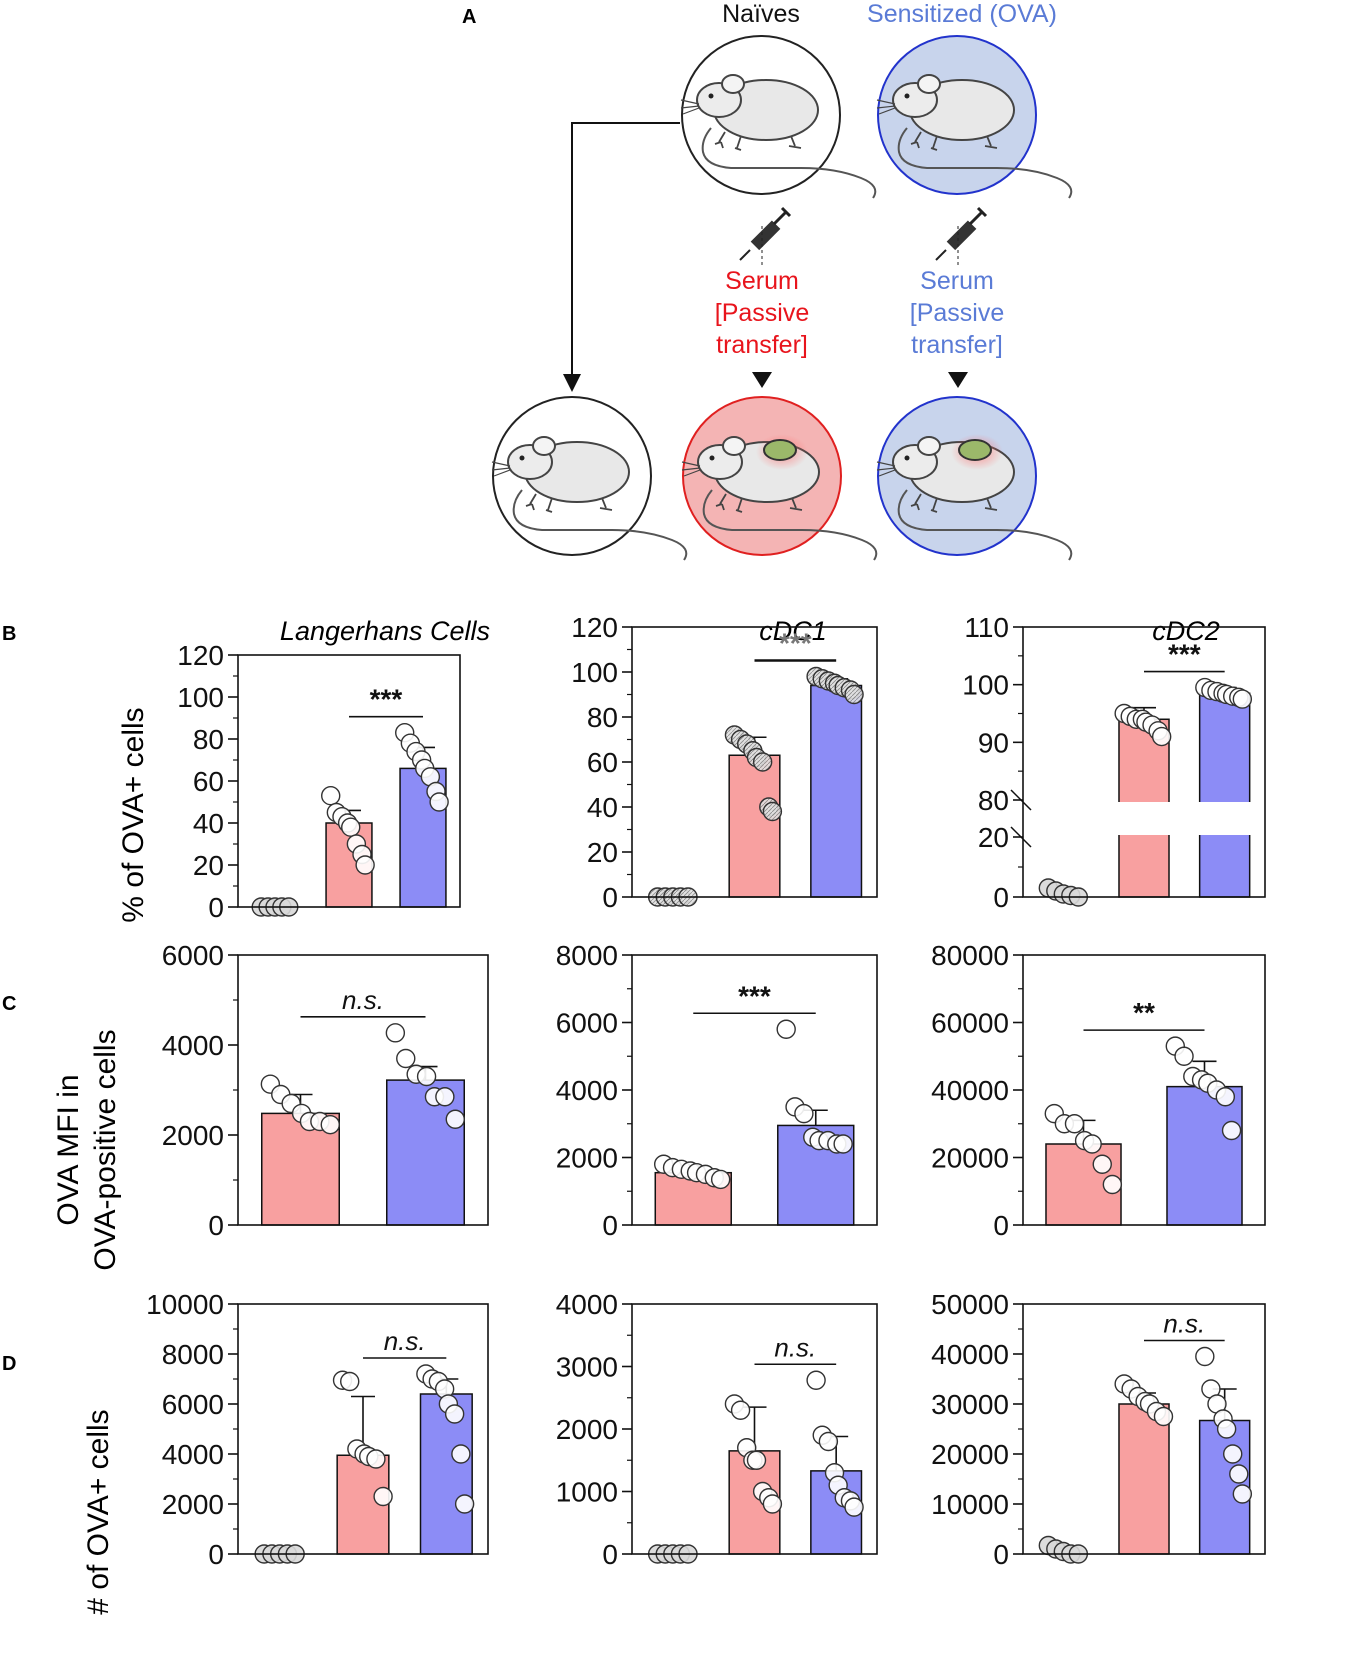  I want to click on panel-label-b: B, so click(9, 634).